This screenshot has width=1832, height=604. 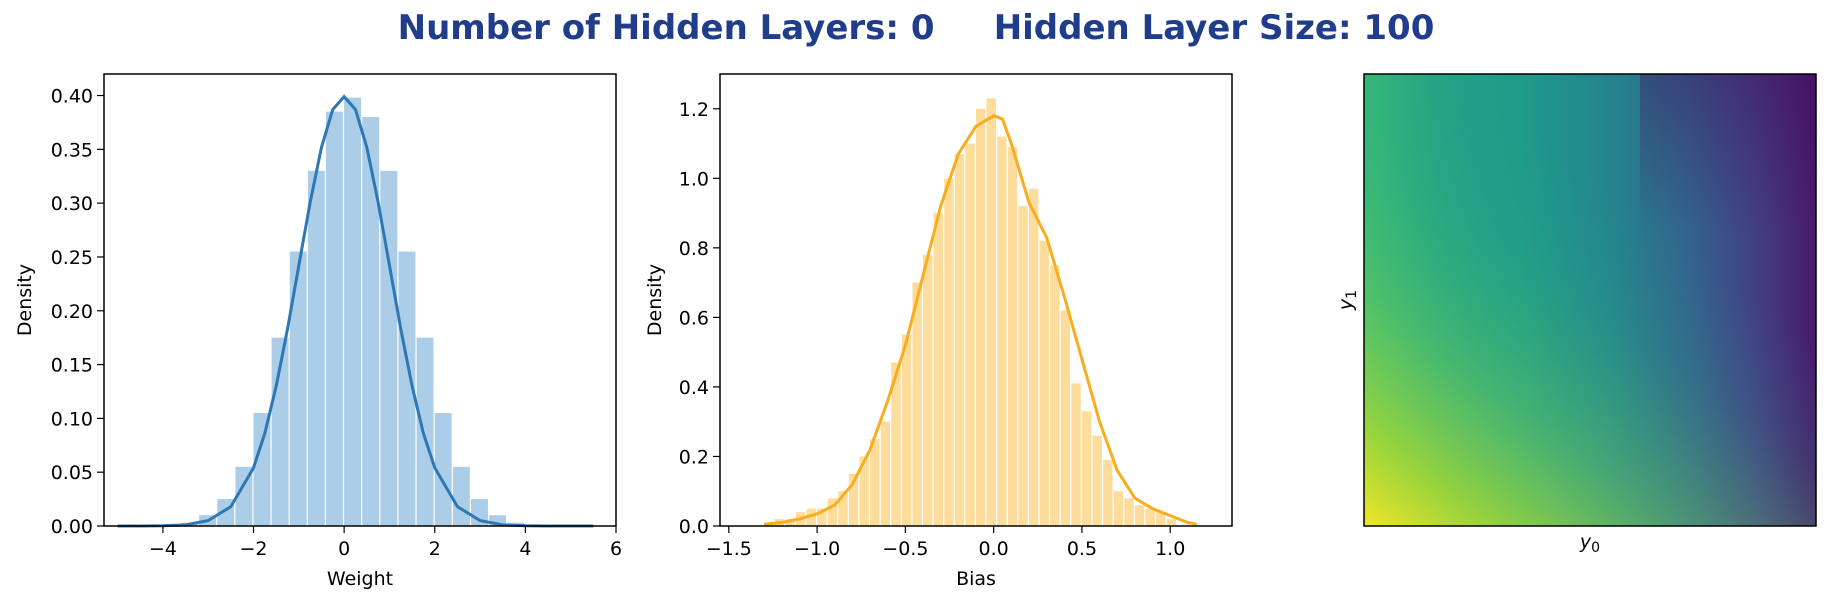 I want to click on bias-y-tick-label: 0.6, so click(x=694, y=318).